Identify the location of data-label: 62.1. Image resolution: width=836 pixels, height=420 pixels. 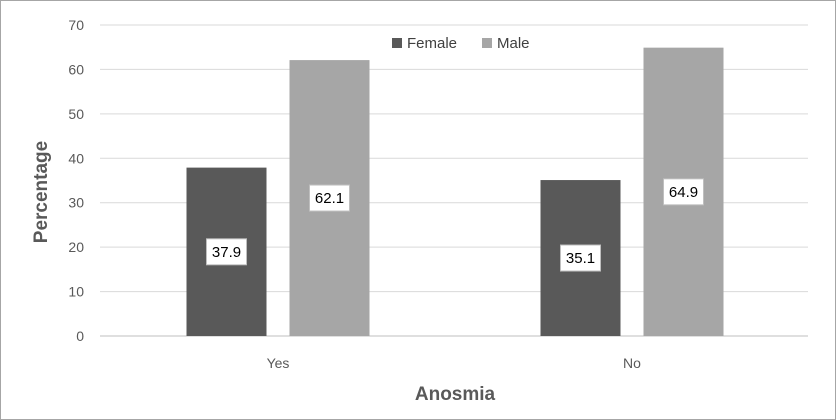
(329, 198).